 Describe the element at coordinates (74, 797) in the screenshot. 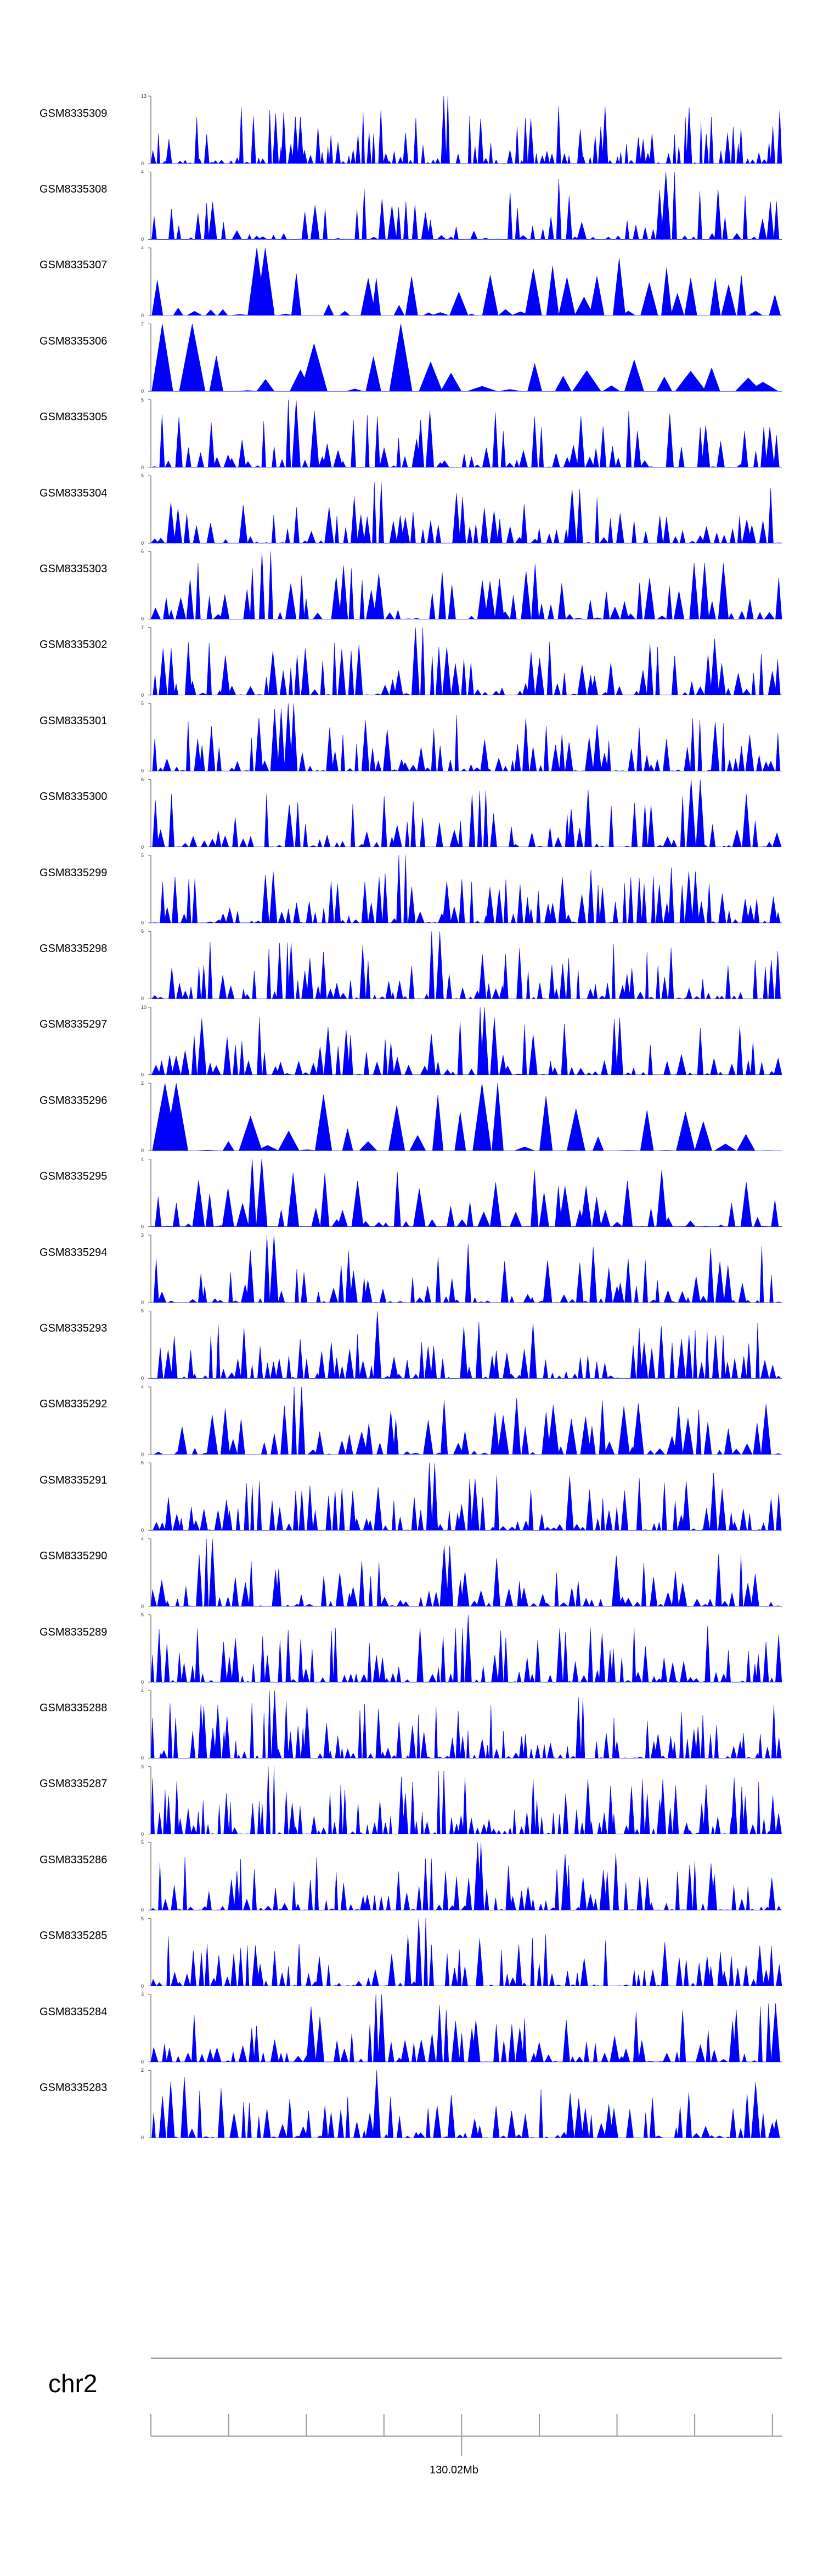

I see `track-label: GSM8335300` at that location.